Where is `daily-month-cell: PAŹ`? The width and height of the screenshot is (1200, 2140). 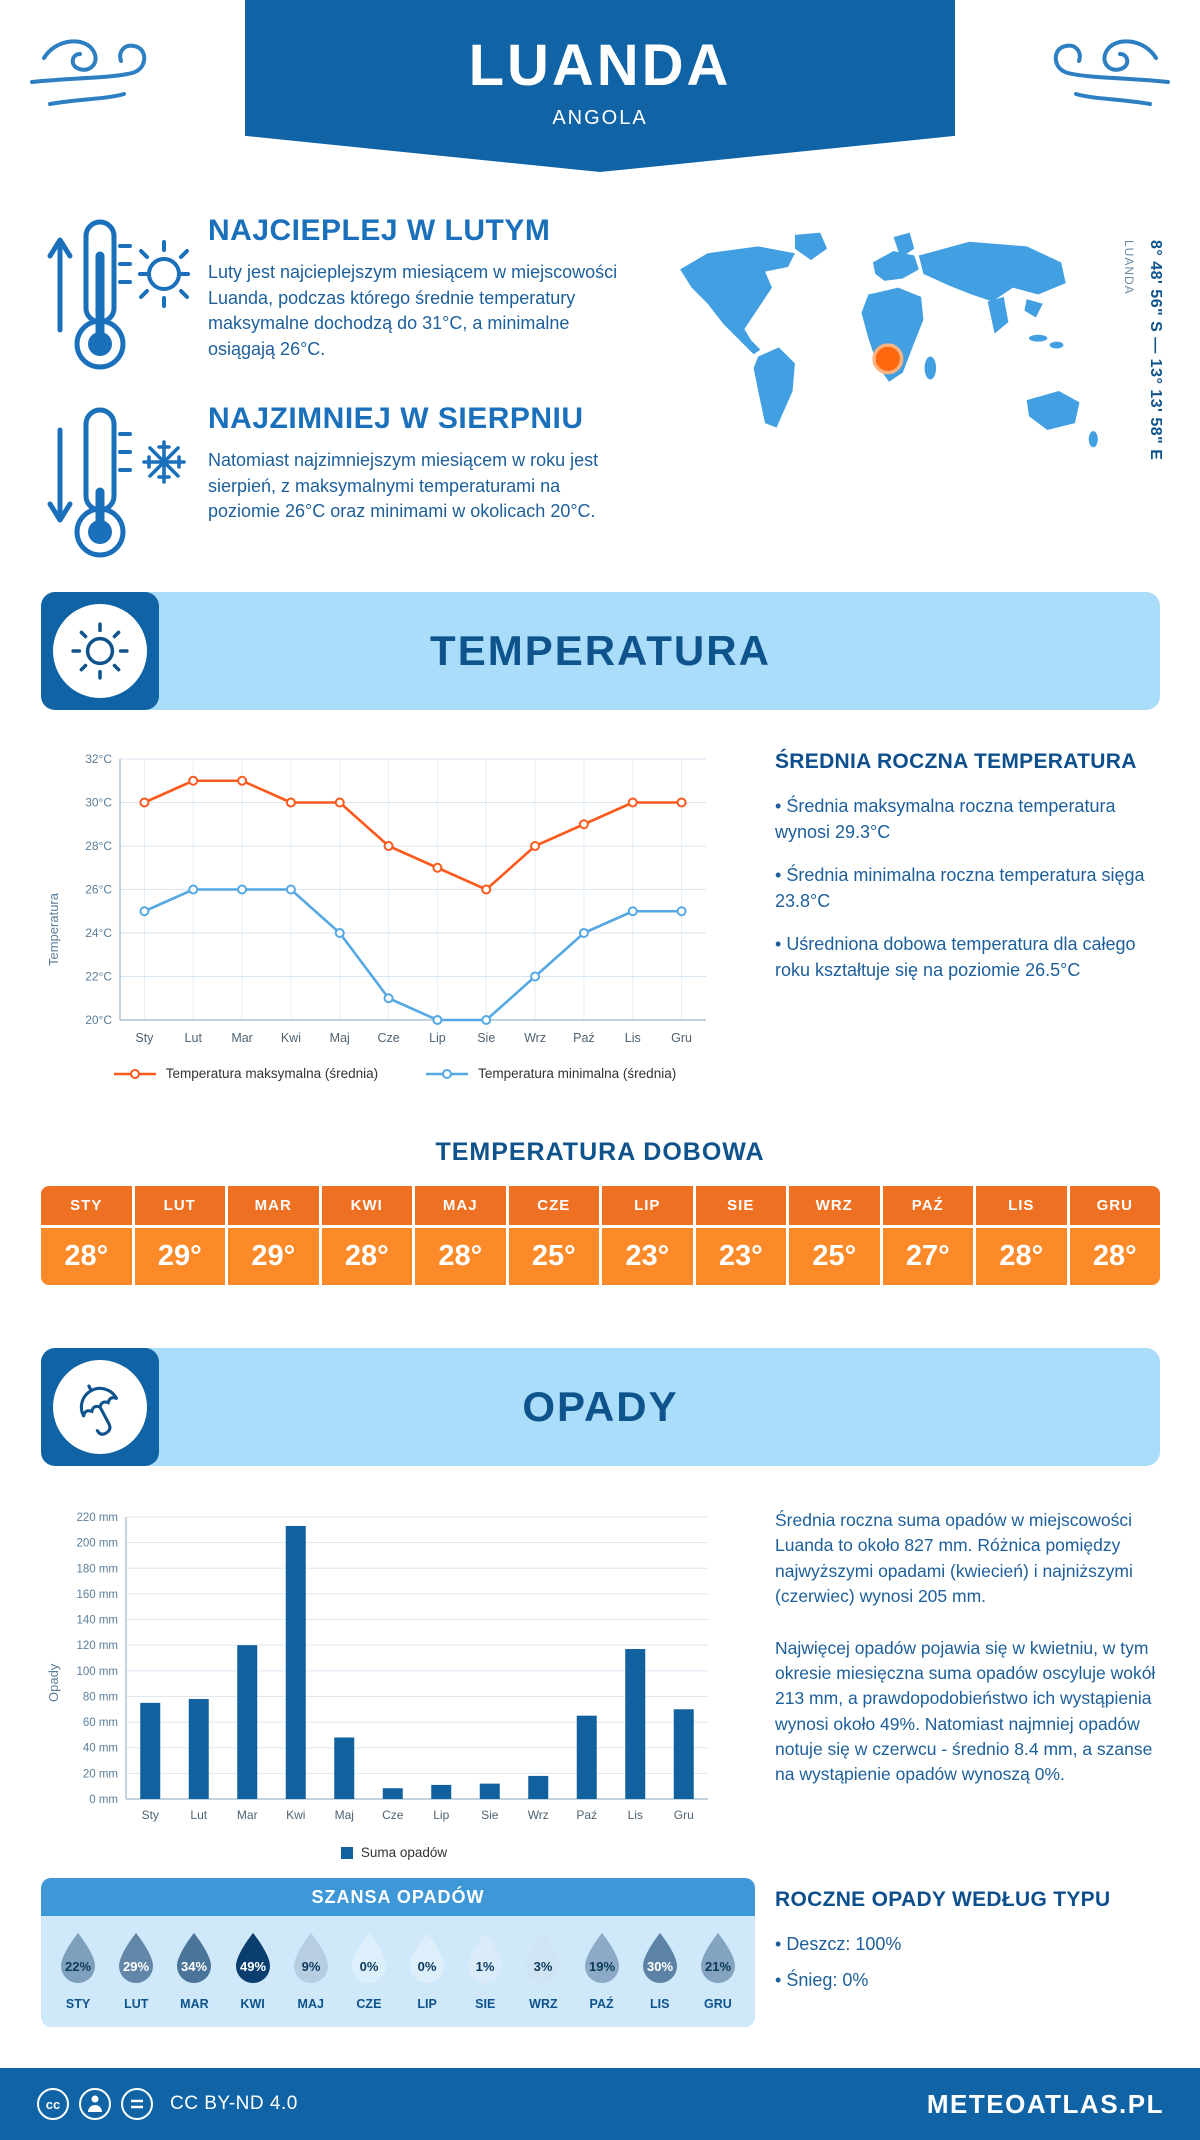
daily-month-cell: PAŹ is located at coordinates (927, 1205).